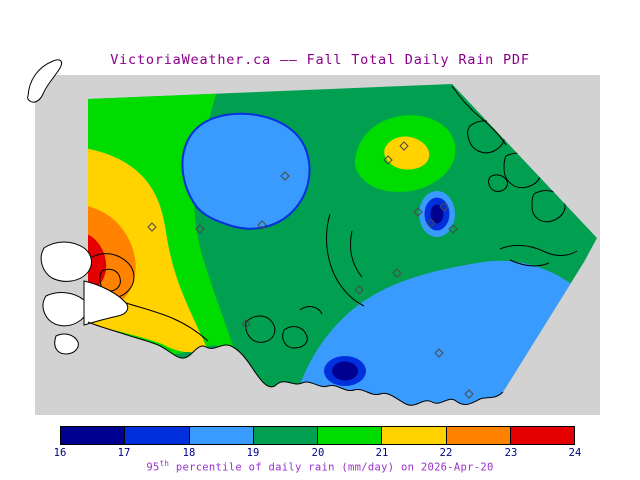  Describe the element at coordinates (164, 463) in the screenshot. I see `caption-ordinal: th` at that location.